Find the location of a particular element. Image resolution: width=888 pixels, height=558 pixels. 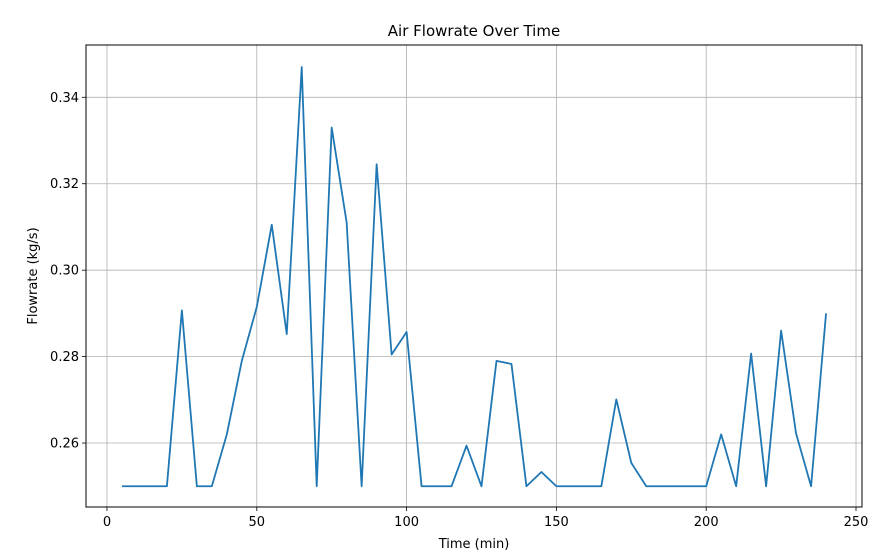

x-axis-label: Time (min) is located at coordinates (474, 544).